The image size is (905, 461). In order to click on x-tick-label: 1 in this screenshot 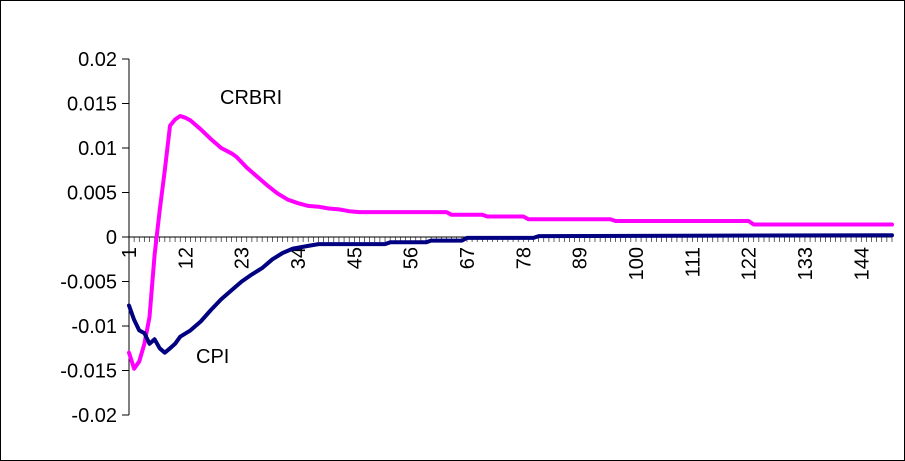, I will do `click(130, 252)`.